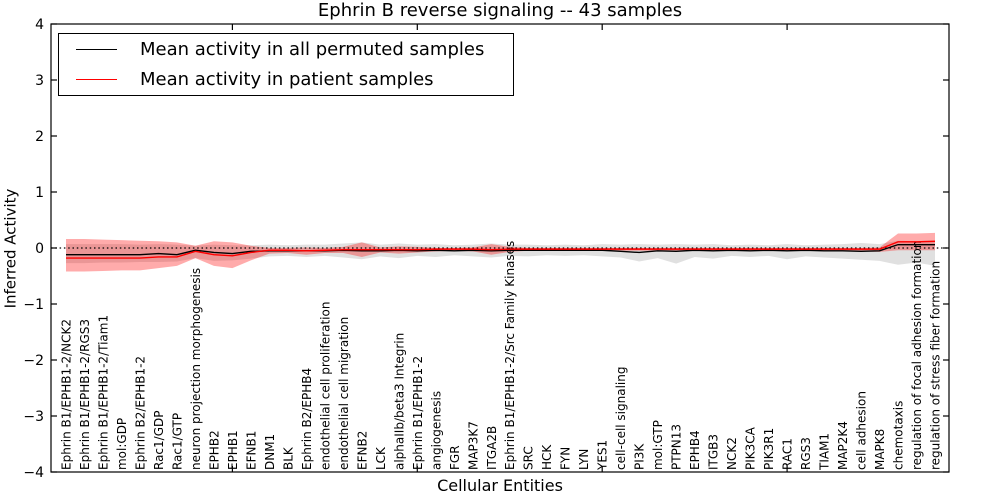 The image size is (1000, 500). Describe the element at coordinates (529, 458) in the screenshot. I see `category-label: SRC` at that location.